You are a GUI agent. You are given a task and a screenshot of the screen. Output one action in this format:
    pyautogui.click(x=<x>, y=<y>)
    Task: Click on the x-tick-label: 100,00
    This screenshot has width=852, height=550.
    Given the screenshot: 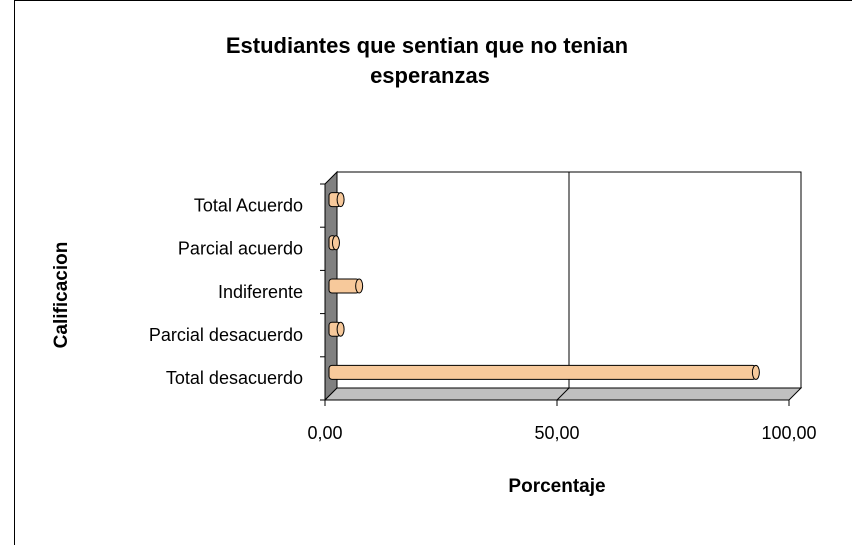 What is the action you would take?
    pyautogui.click(x=788, y=433)
    